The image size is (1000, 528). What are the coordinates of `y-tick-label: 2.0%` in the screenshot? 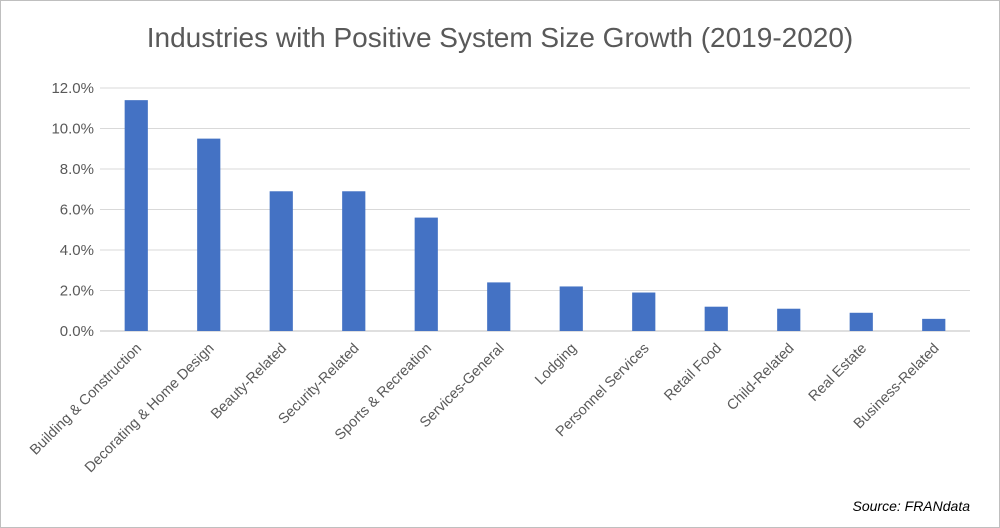 It's located at (77, 291).